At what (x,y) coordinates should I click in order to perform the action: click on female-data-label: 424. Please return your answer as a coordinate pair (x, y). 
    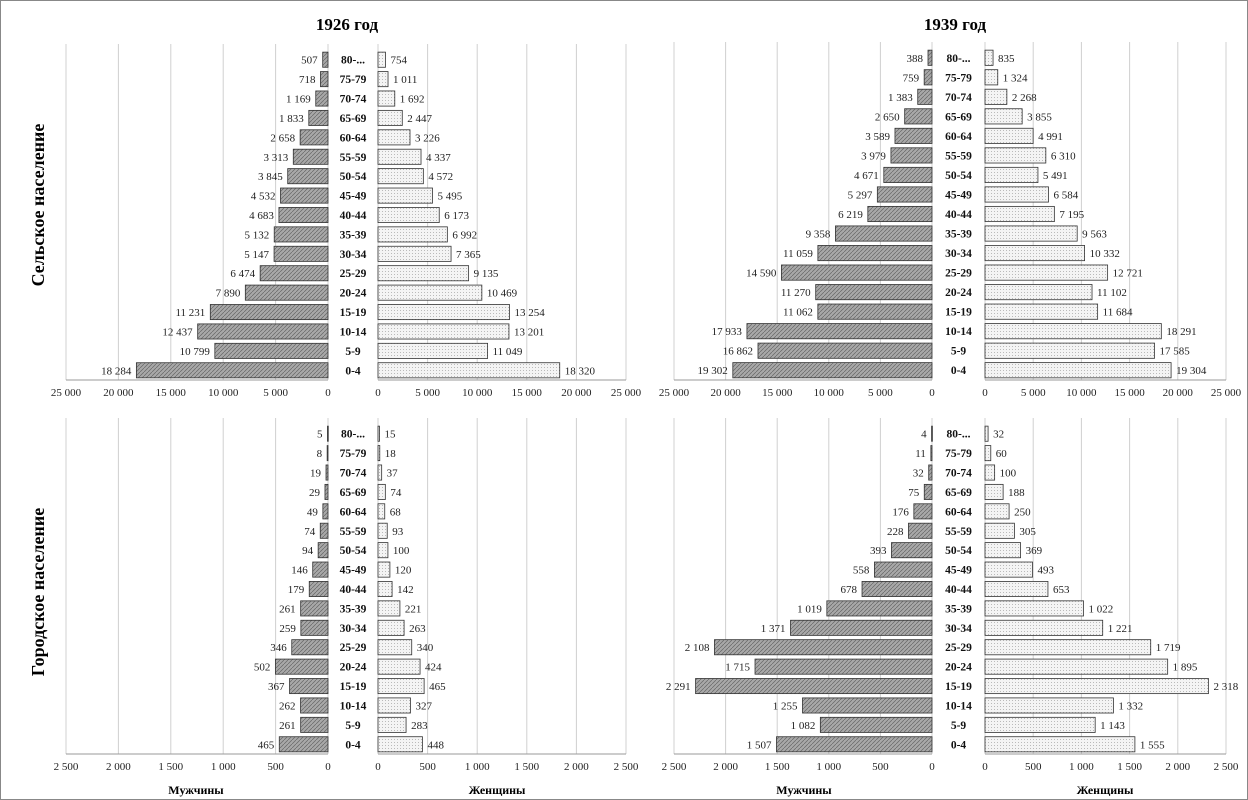
    Looking at the image, I should click on (433, 668).